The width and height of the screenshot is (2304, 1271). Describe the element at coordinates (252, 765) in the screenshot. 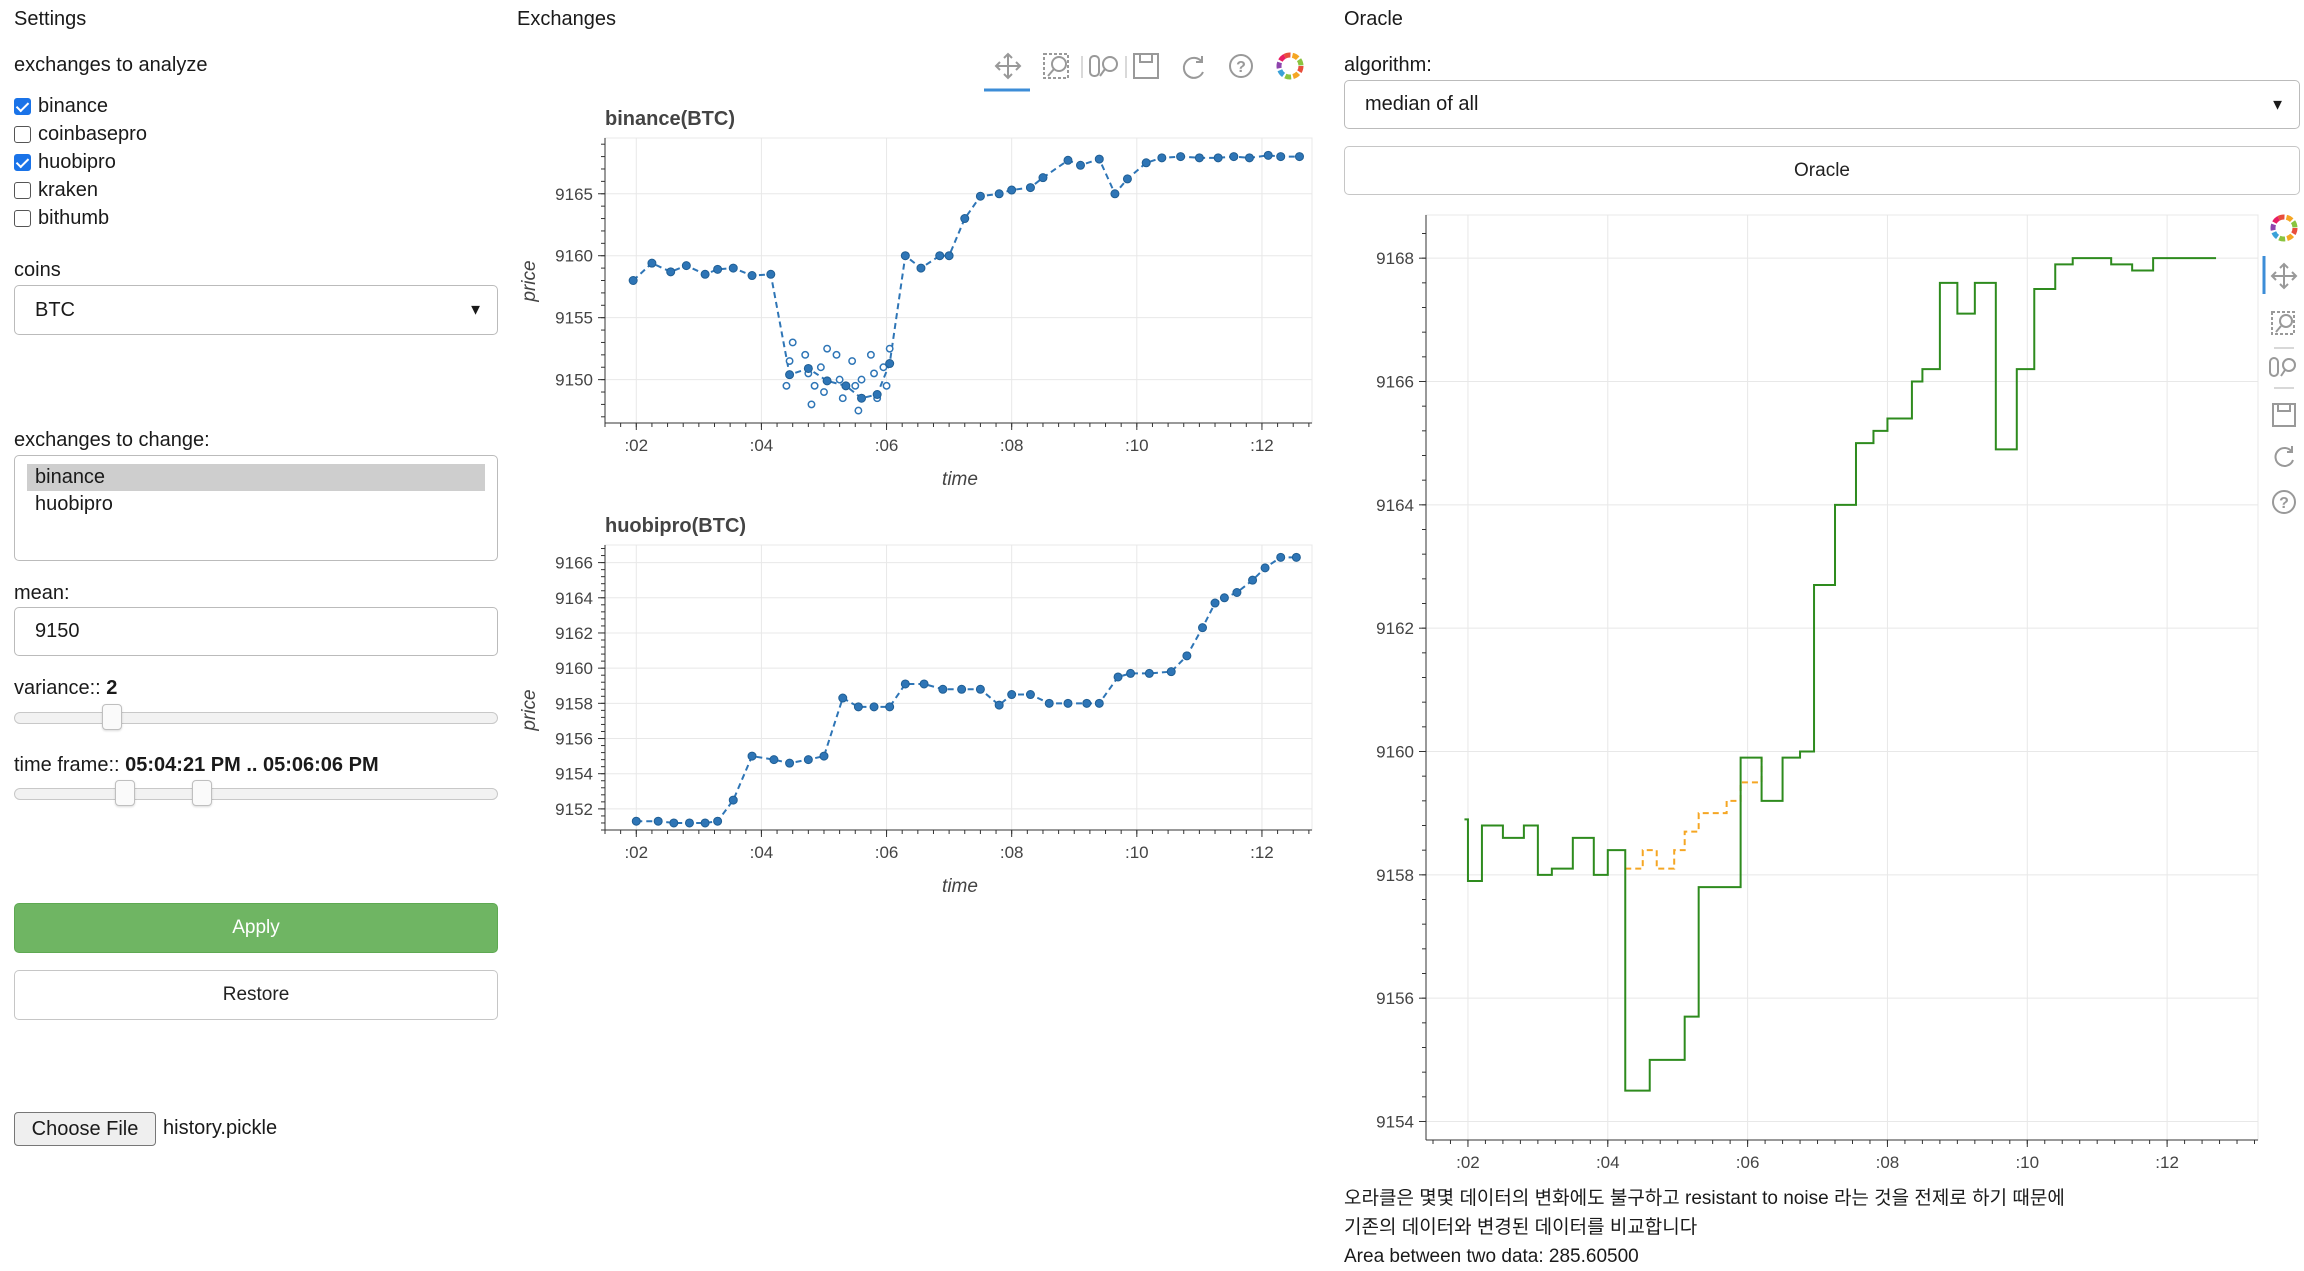

I see `time-frame-value: 05:04:21 PM .. 05:06:06 PM` at that location.